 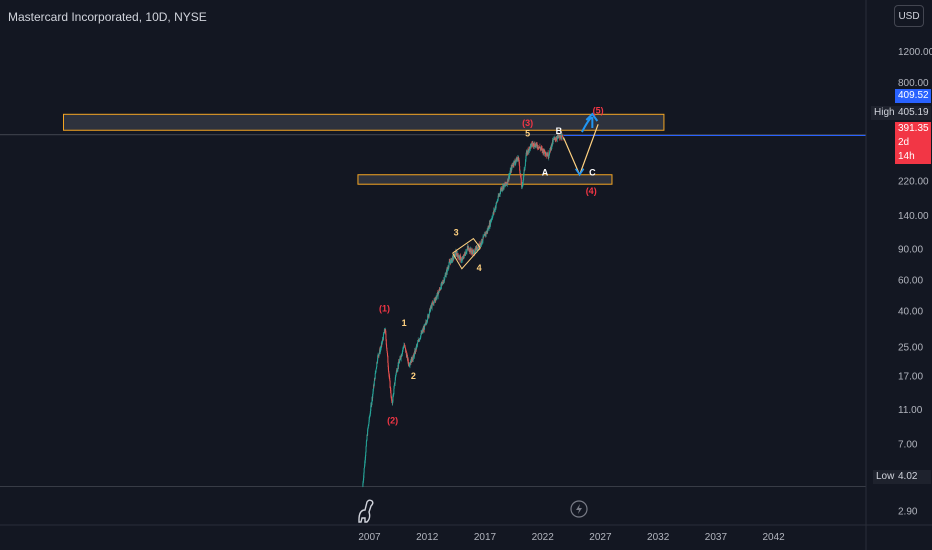 I want to click on y-tick-label: 2.90, so click(x=908, y=512).